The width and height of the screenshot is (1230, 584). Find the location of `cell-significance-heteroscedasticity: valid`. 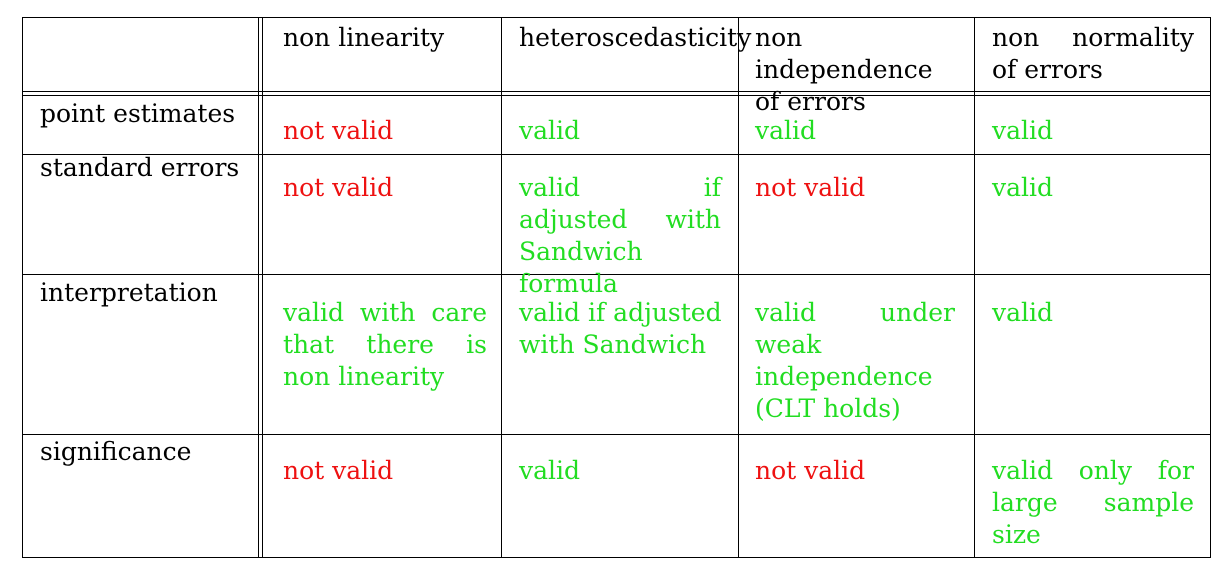

cell-significance-heteroscedasticity: valid is located at coordinates (550, 470).